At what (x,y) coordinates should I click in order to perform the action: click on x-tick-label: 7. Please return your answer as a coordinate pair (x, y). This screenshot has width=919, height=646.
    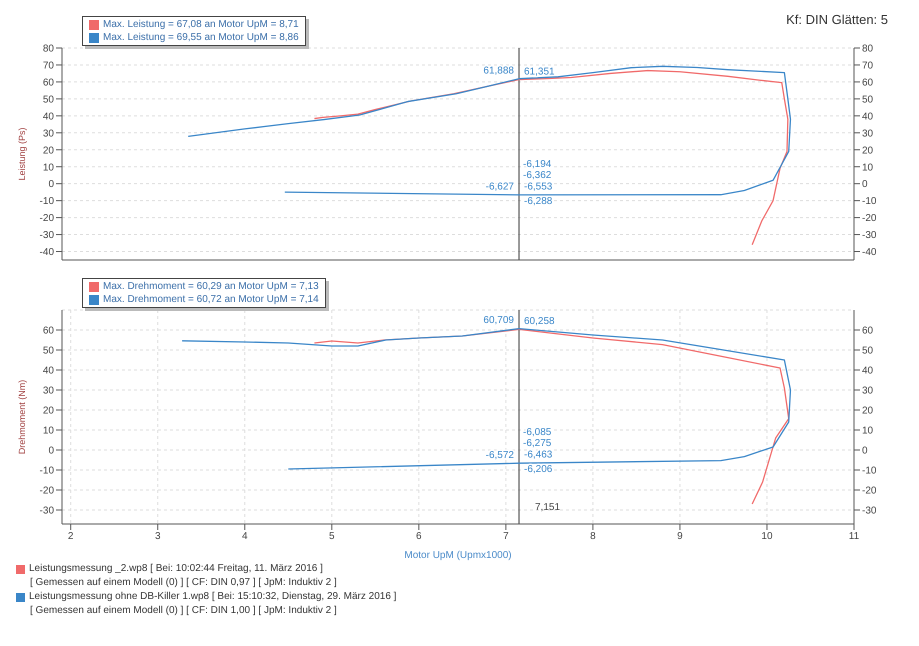
    Looking at the image, I should click on (506, 536).